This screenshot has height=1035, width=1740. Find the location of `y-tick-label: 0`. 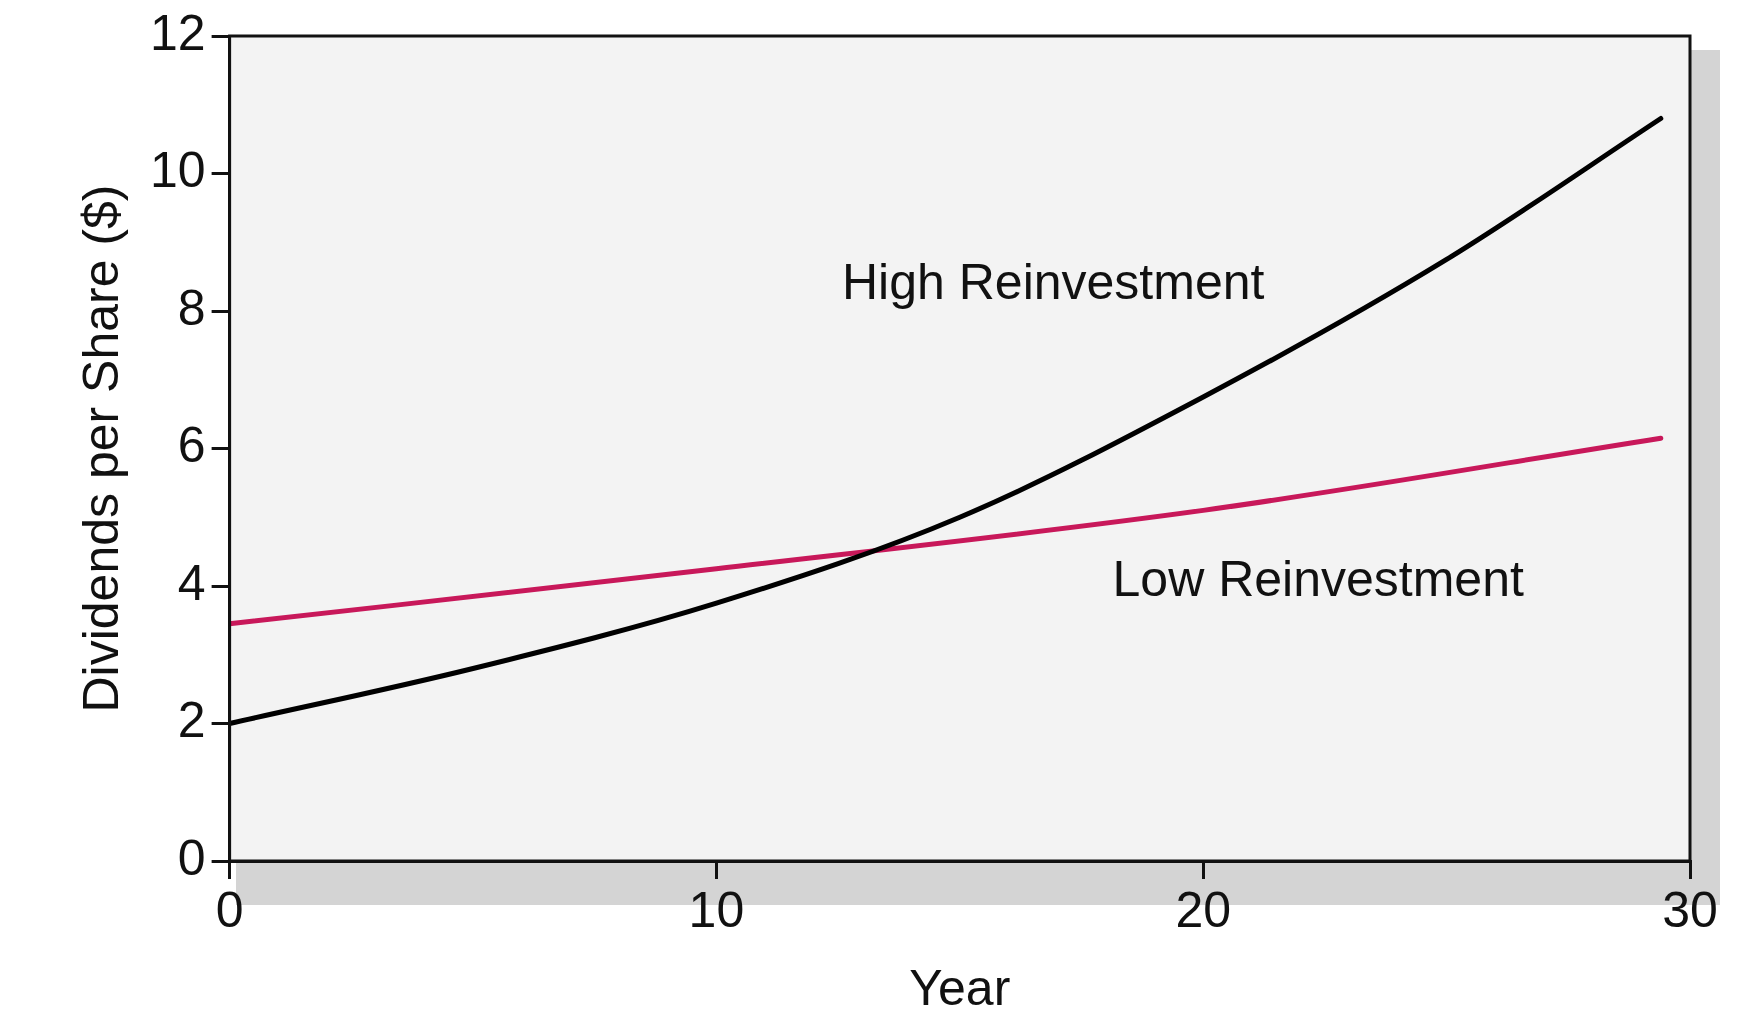

y-tick-label: 0 is located at coordinates (191, 857).